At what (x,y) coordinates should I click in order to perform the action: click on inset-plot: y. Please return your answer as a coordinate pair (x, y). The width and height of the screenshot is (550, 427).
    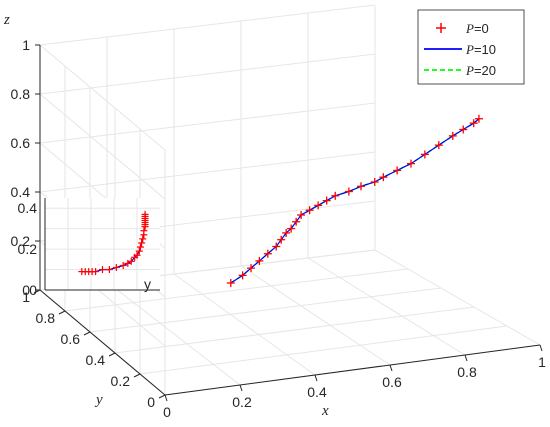
    Looking at the image, I should click on (102, 245).